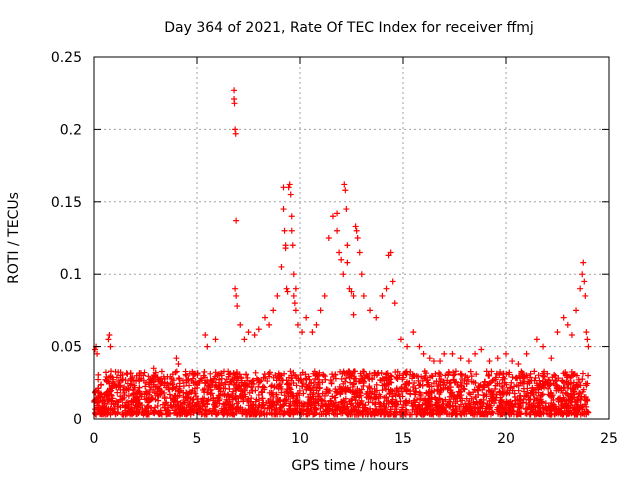 The height and width of the screenshot is (480, 640). I want to click on y-tick-label: 0.05, so click(66, 348).